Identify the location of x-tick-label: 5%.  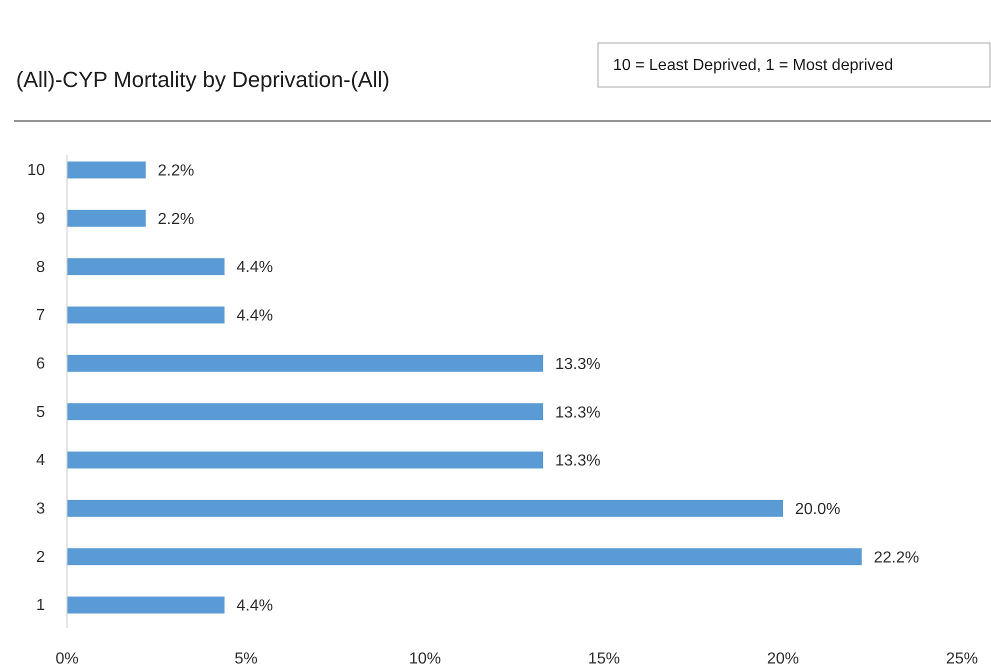
(246, 658).